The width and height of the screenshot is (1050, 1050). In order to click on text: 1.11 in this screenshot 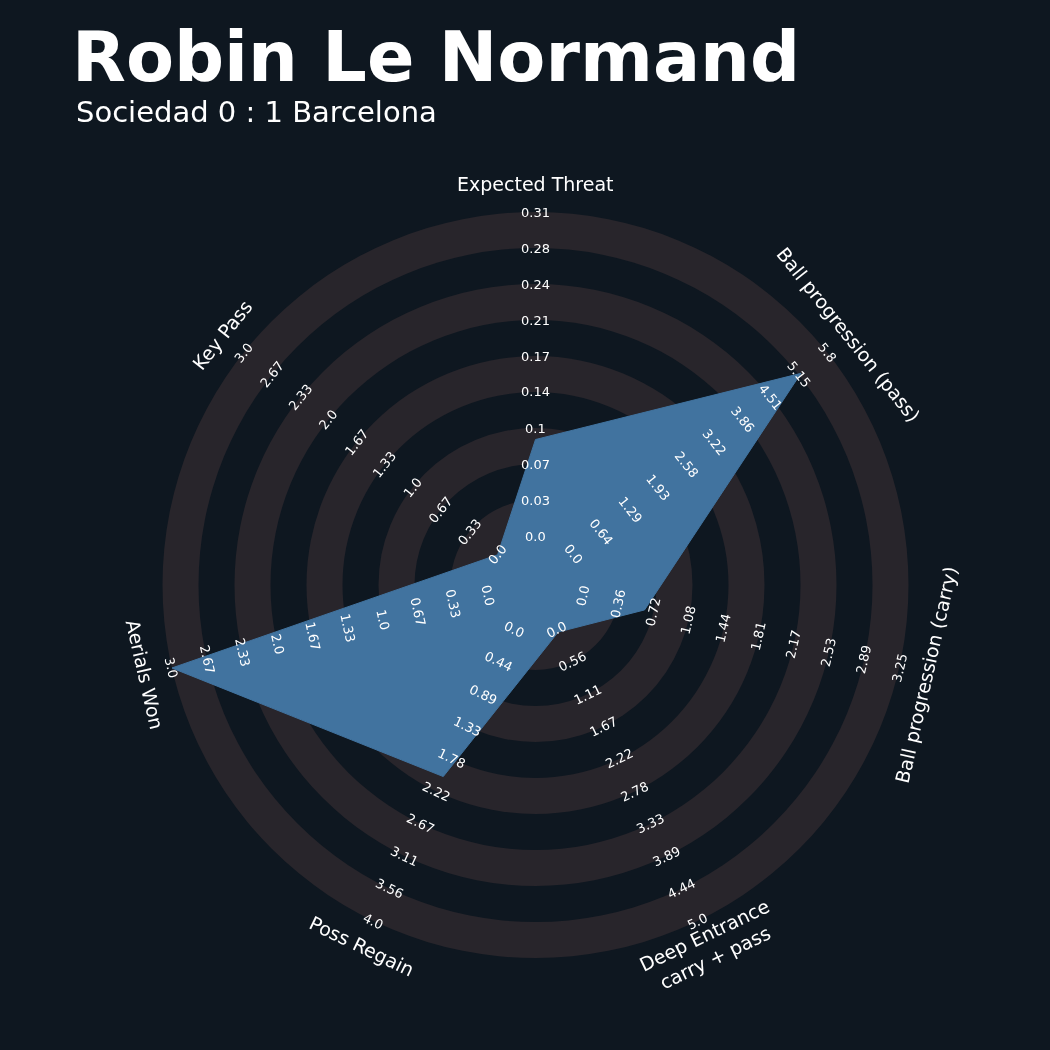, I will do `click(588, 694)`.